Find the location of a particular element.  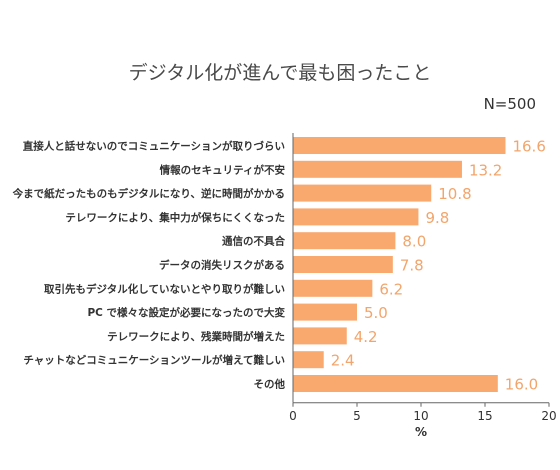

category-label: その他 is located at coordinates (270, 384).